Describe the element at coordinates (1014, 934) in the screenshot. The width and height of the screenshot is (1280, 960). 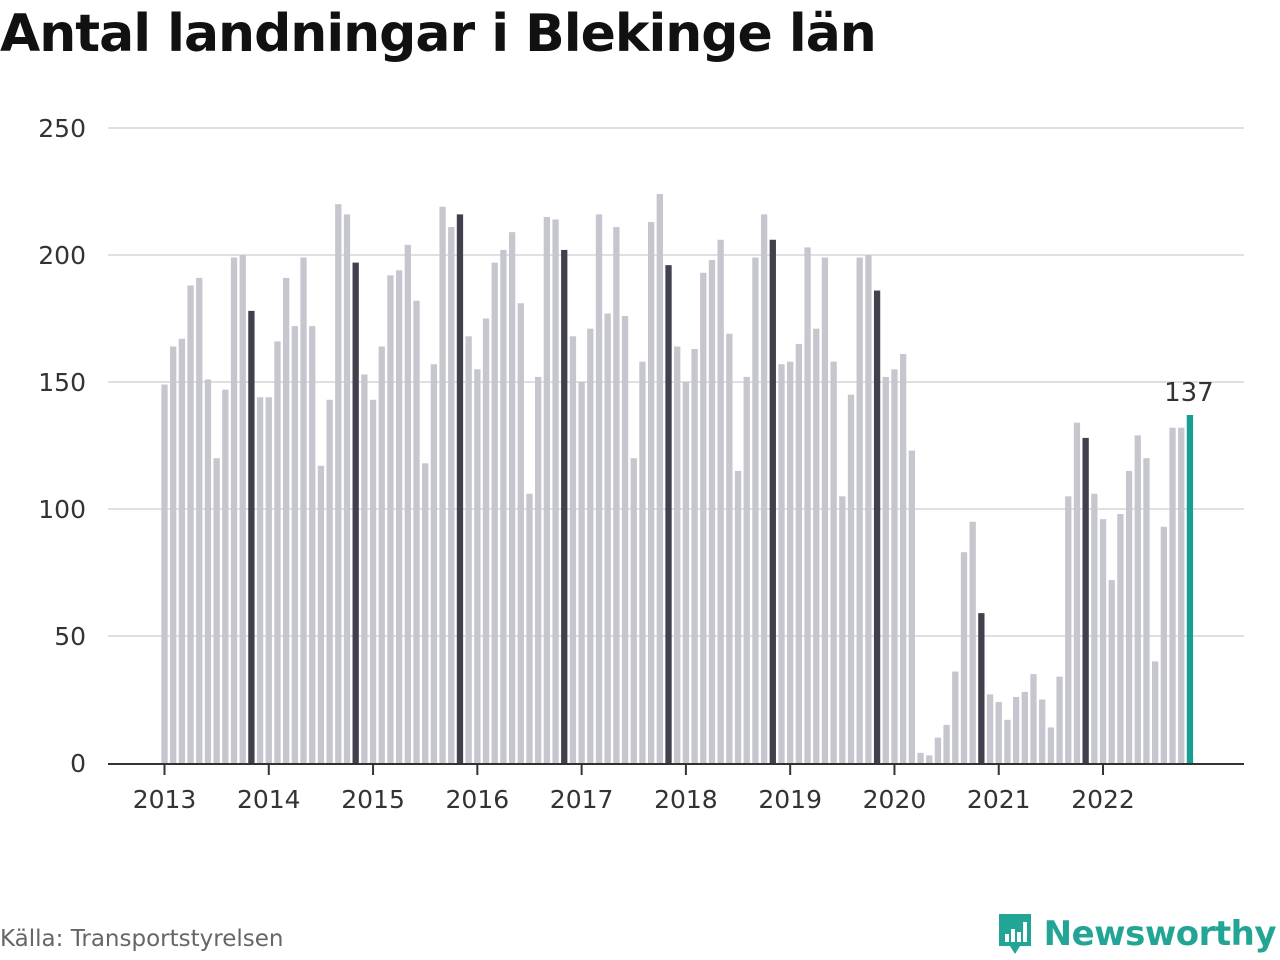
I see `newsworthy-logo-icon` at that location.